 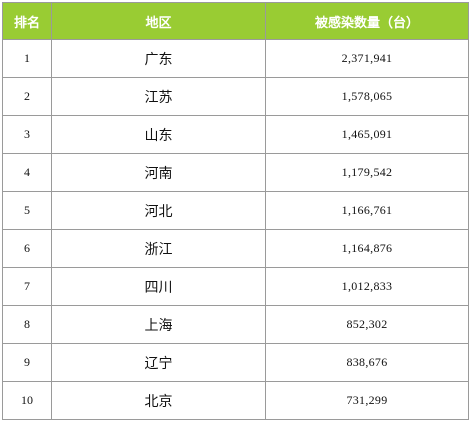 What do you see at coordinates (158, 21) in the screenshot?
I see `header-region: 地区` at bounding box center [158, 21].